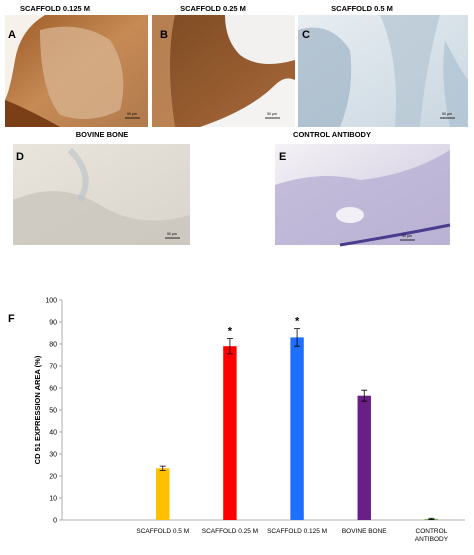 This screenshot has width=474, height=555. I want to click on panel-title: SCAFFOLD 0.25 M, so click(213, 8).